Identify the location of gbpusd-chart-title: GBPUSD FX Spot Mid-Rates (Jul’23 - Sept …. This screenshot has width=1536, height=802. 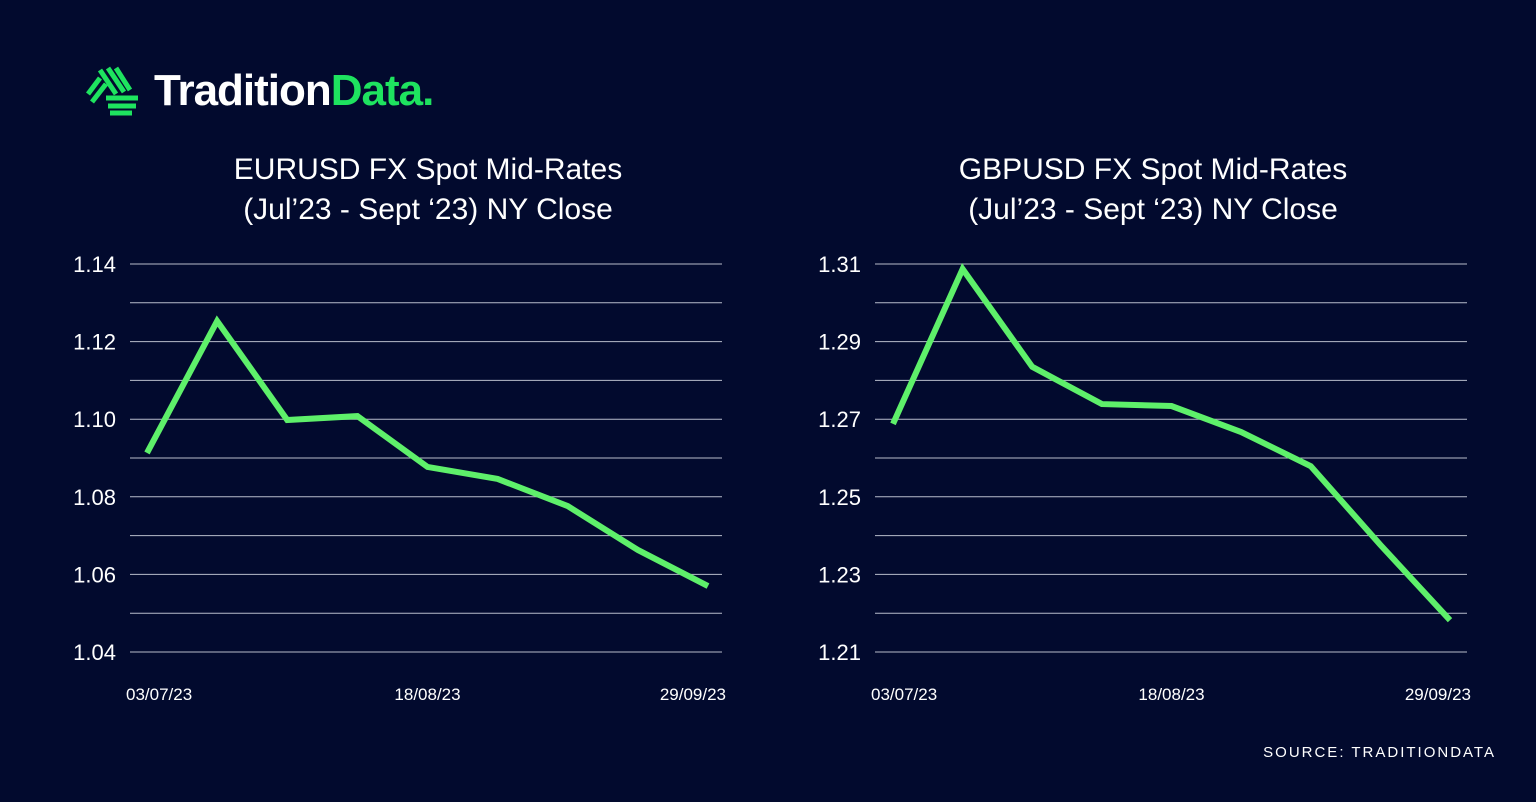
(1153, 190).